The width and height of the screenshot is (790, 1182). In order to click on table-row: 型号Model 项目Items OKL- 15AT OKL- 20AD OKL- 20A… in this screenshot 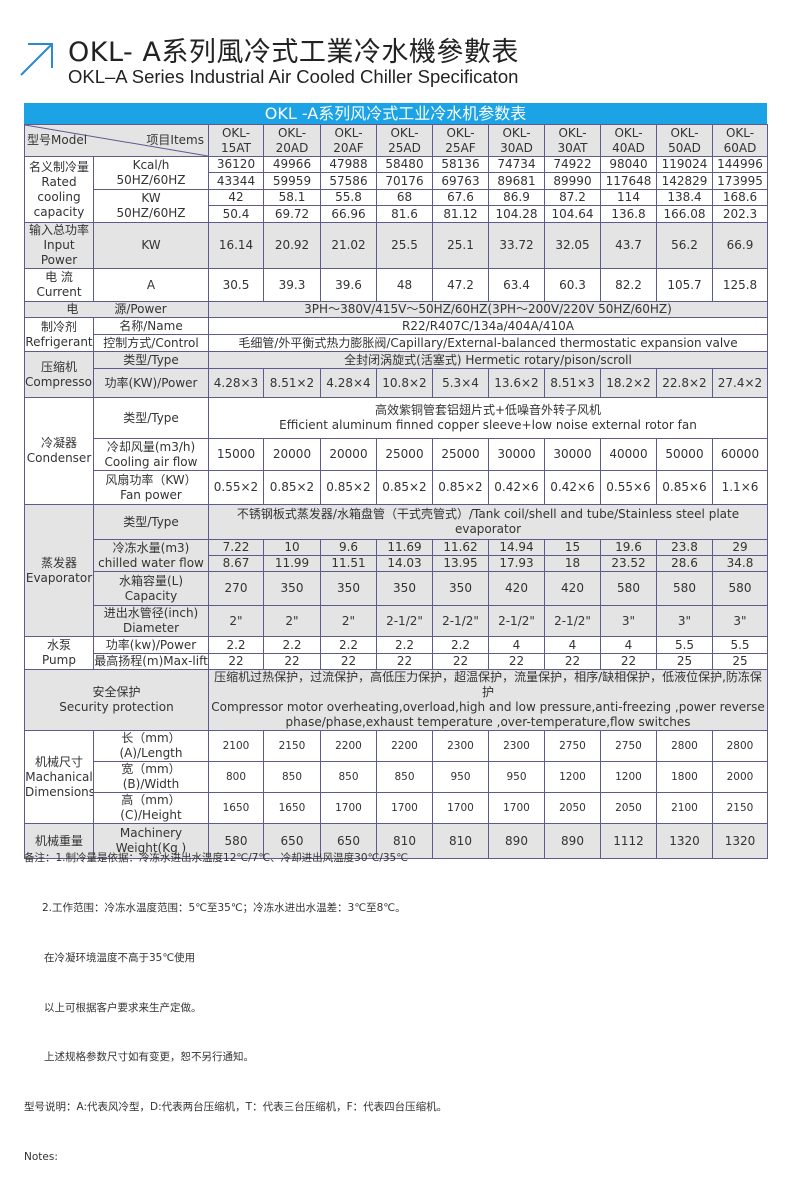, I will do `click(396, 140)`.